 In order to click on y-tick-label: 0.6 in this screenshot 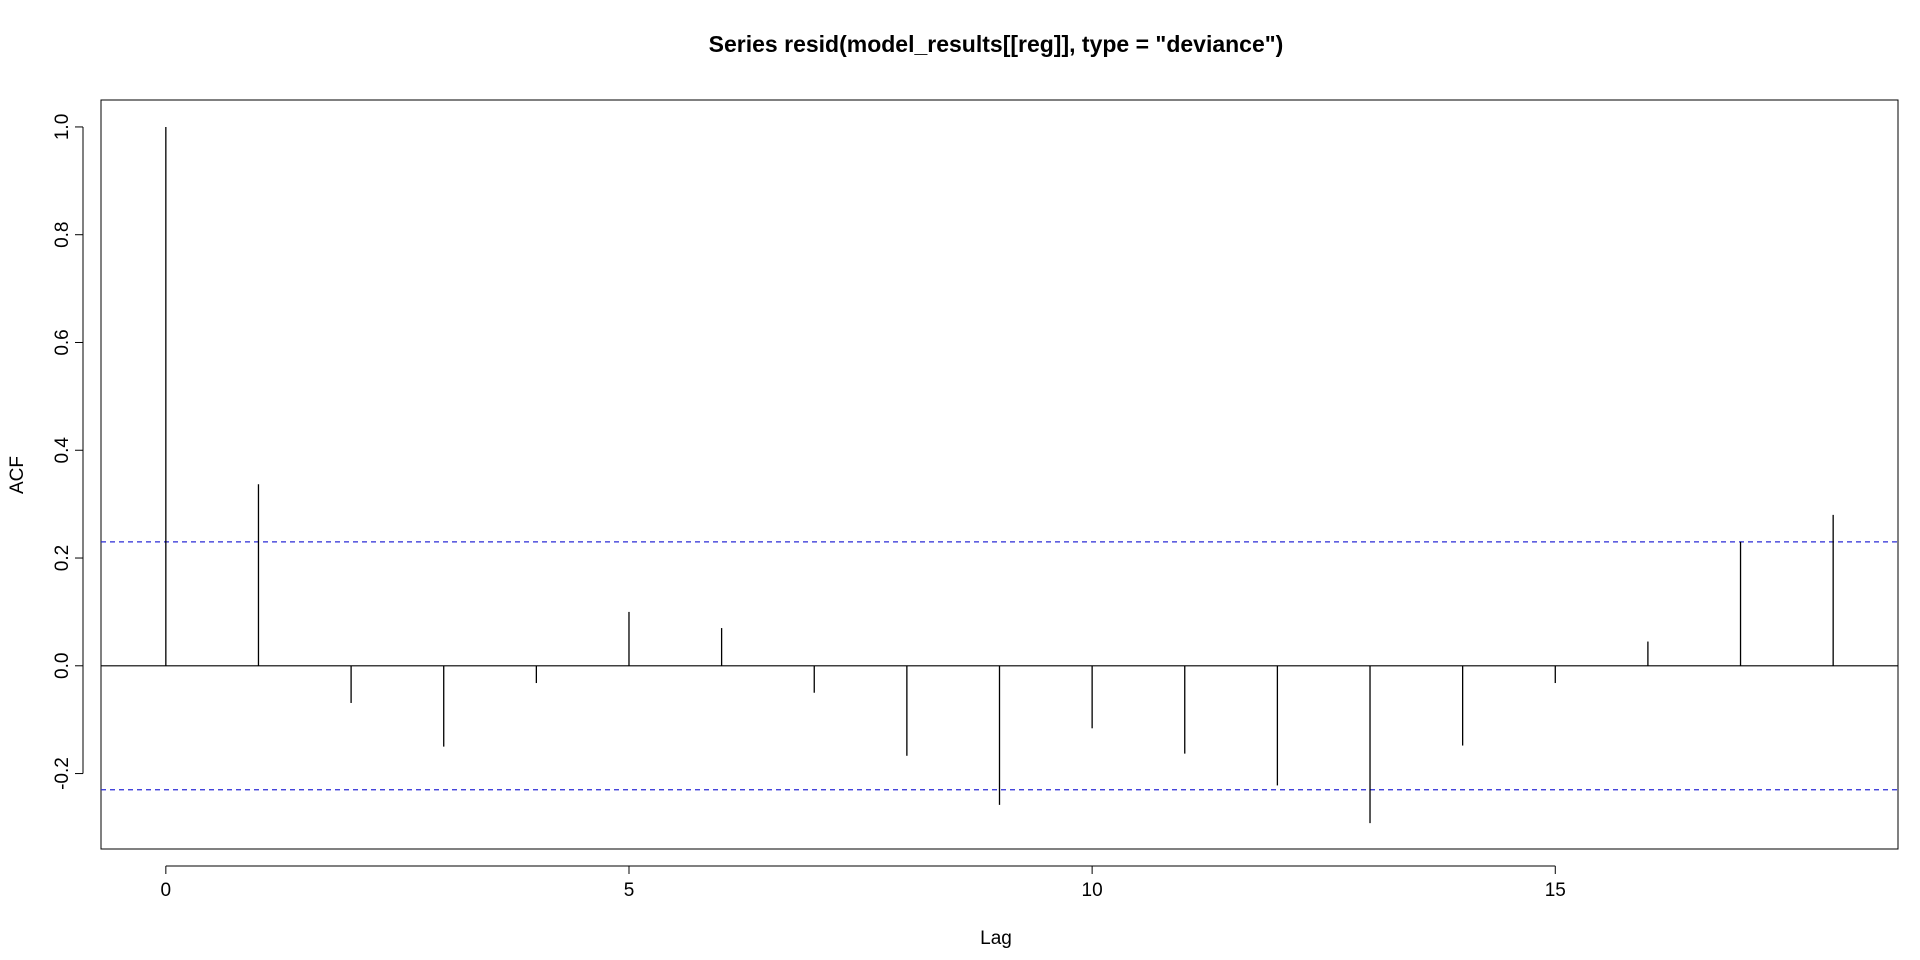, I will do `click(62, 342)`.